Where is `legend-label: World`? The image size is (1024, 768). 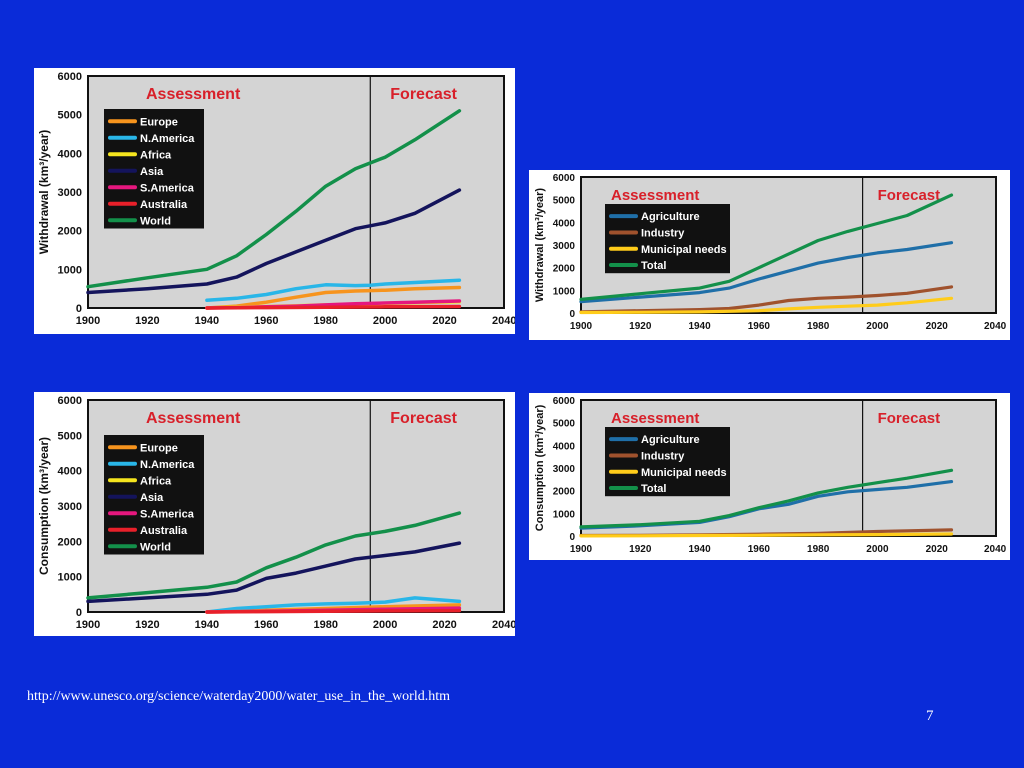 legend-label: World is located at coordinates (155, 221).